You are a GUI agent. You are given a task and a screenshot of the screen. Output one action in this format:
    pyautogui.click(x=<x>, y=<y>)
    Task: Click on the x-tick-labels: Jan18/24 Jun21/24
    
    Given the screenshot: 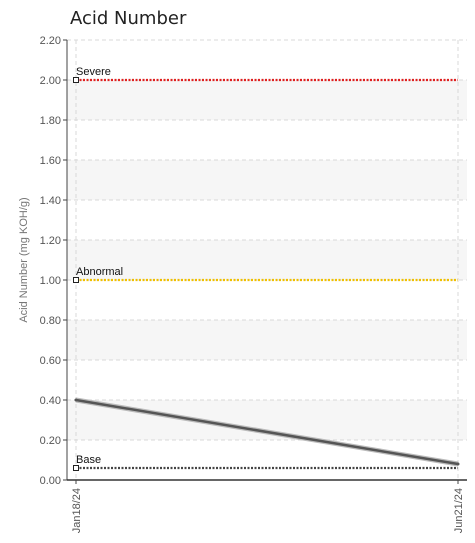 What is the action you would take?
    pyautogui.click(x=268, y=506)
    